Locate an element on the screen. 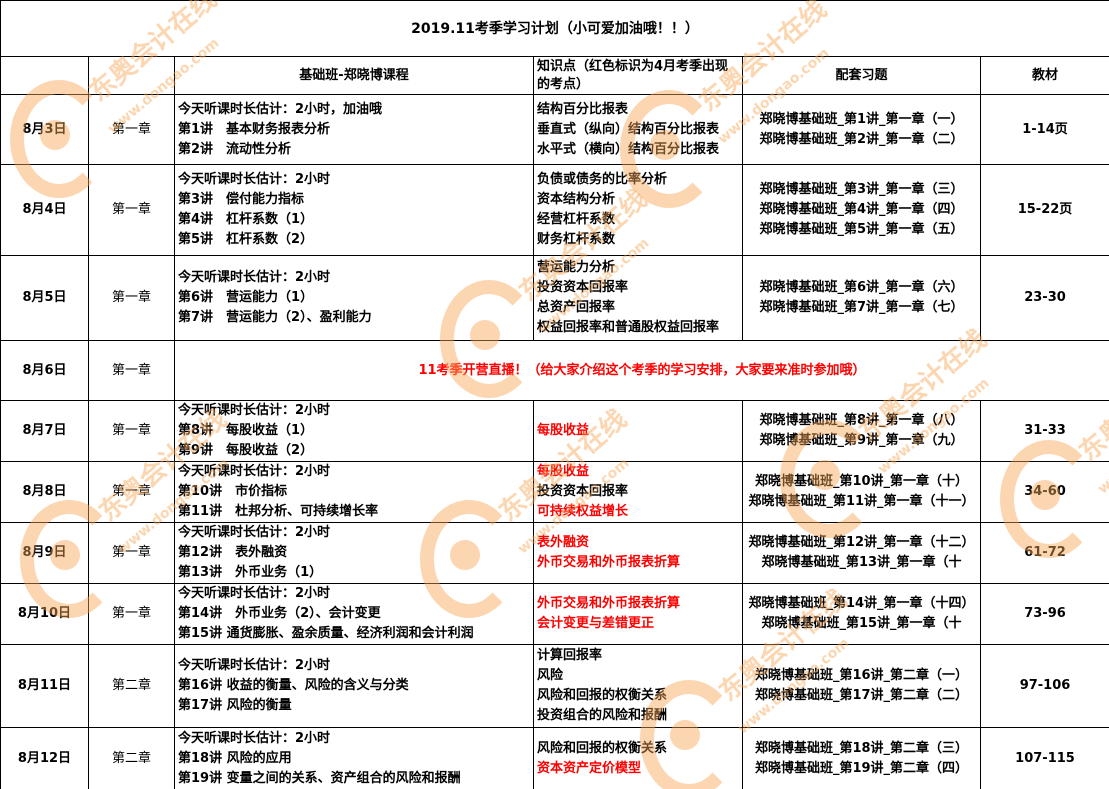 This screenshot has height=789, width=1109. cell-line: 每股收益 is located at coordinates (563, 430).